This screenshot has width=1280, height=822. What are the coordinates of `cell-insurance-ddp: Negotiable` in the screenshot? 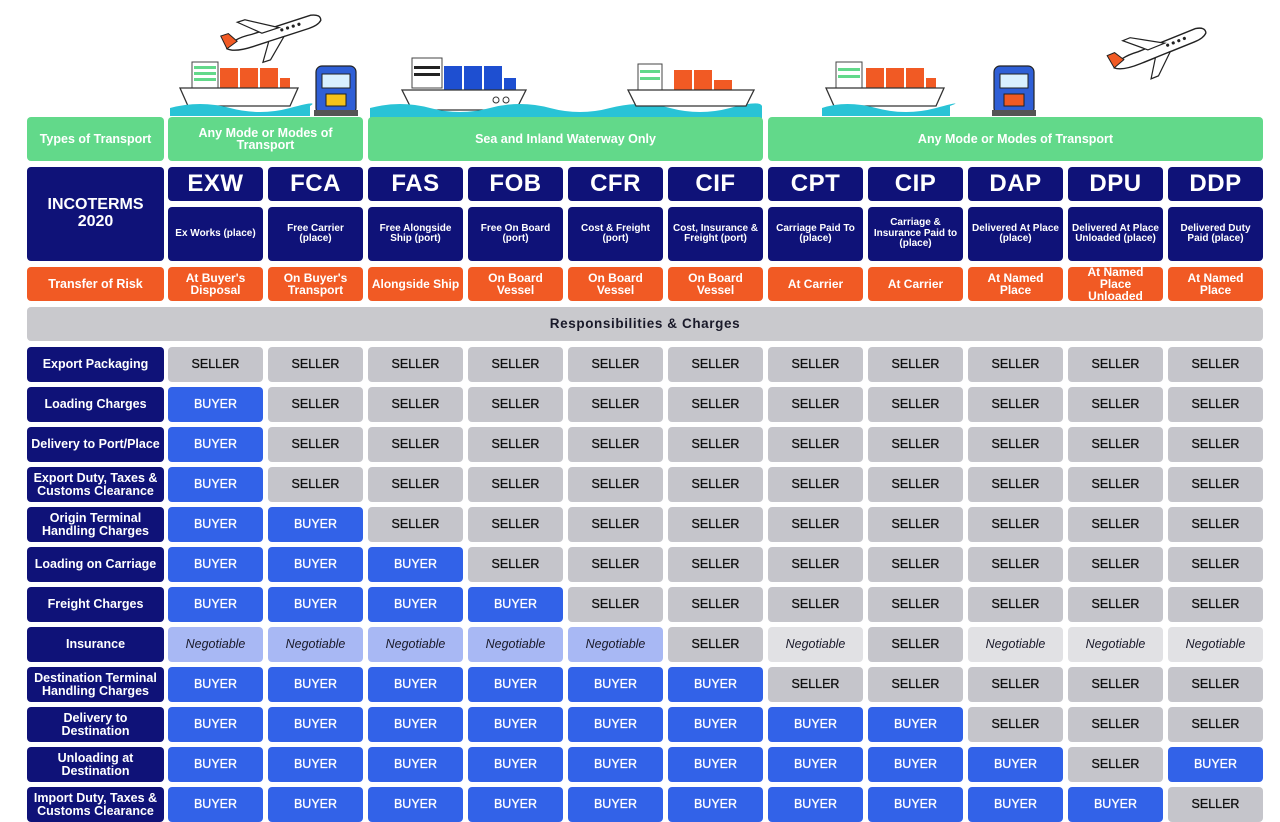 It's located at (1215, 644).